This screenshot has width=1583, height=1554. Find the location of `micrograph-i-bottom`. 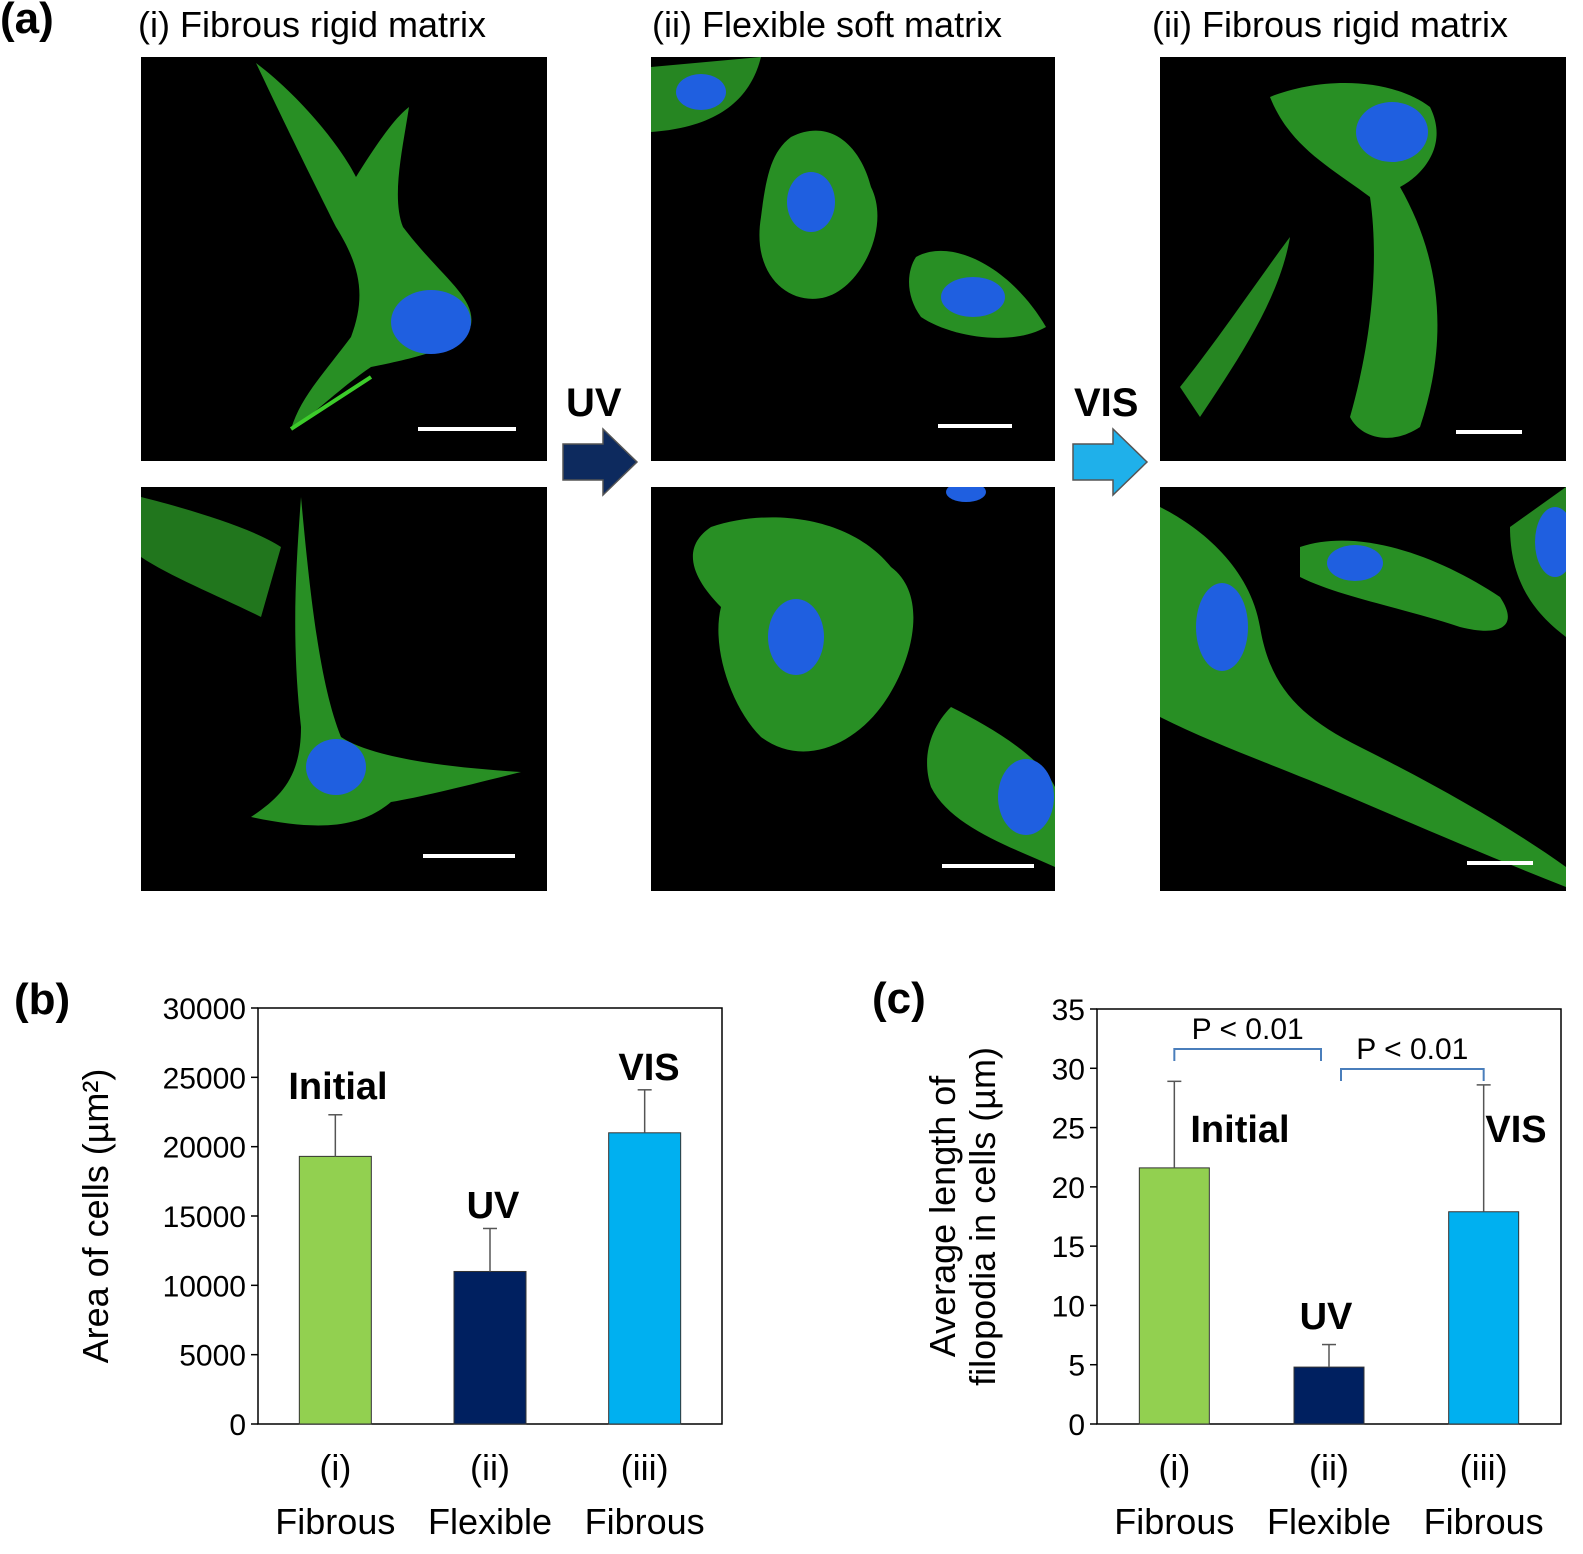

micrograph-i-bottom is located at coordinates (344, 689).